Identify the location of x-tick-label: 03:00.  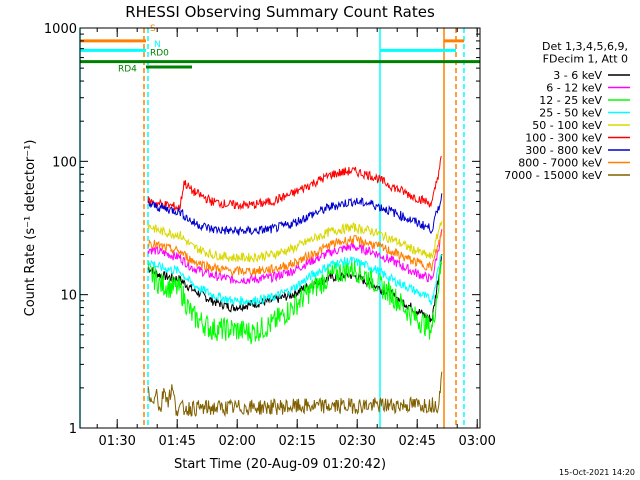
(476, 441).